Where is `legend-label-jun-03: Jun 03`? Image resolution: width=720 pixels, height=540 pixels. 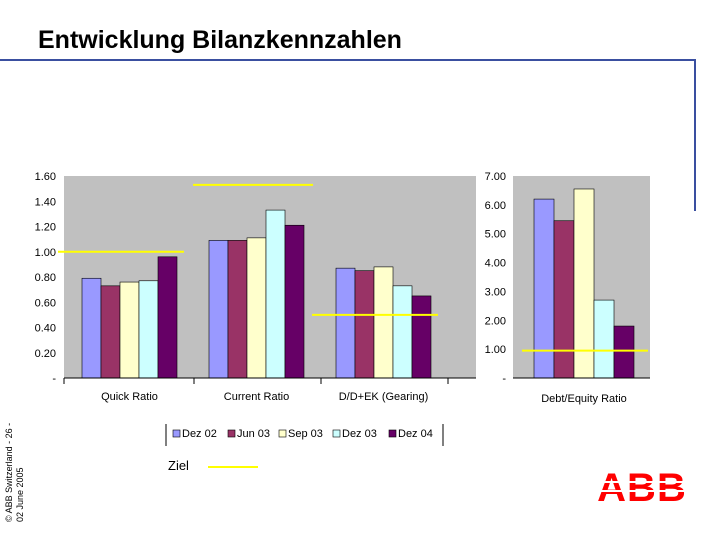 legend-label-jun-03: Jun 03 is located at coordinates (253, 434).